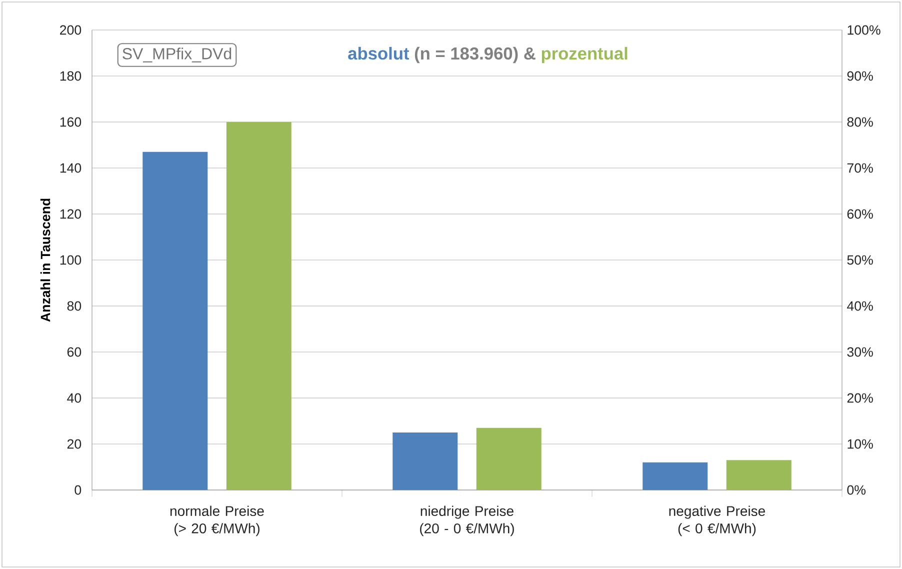  What do you see at coordinates (177, 55) in the screenshot?
I see `text: SV_MPfix_DVd` at bounding box center [177, 55].